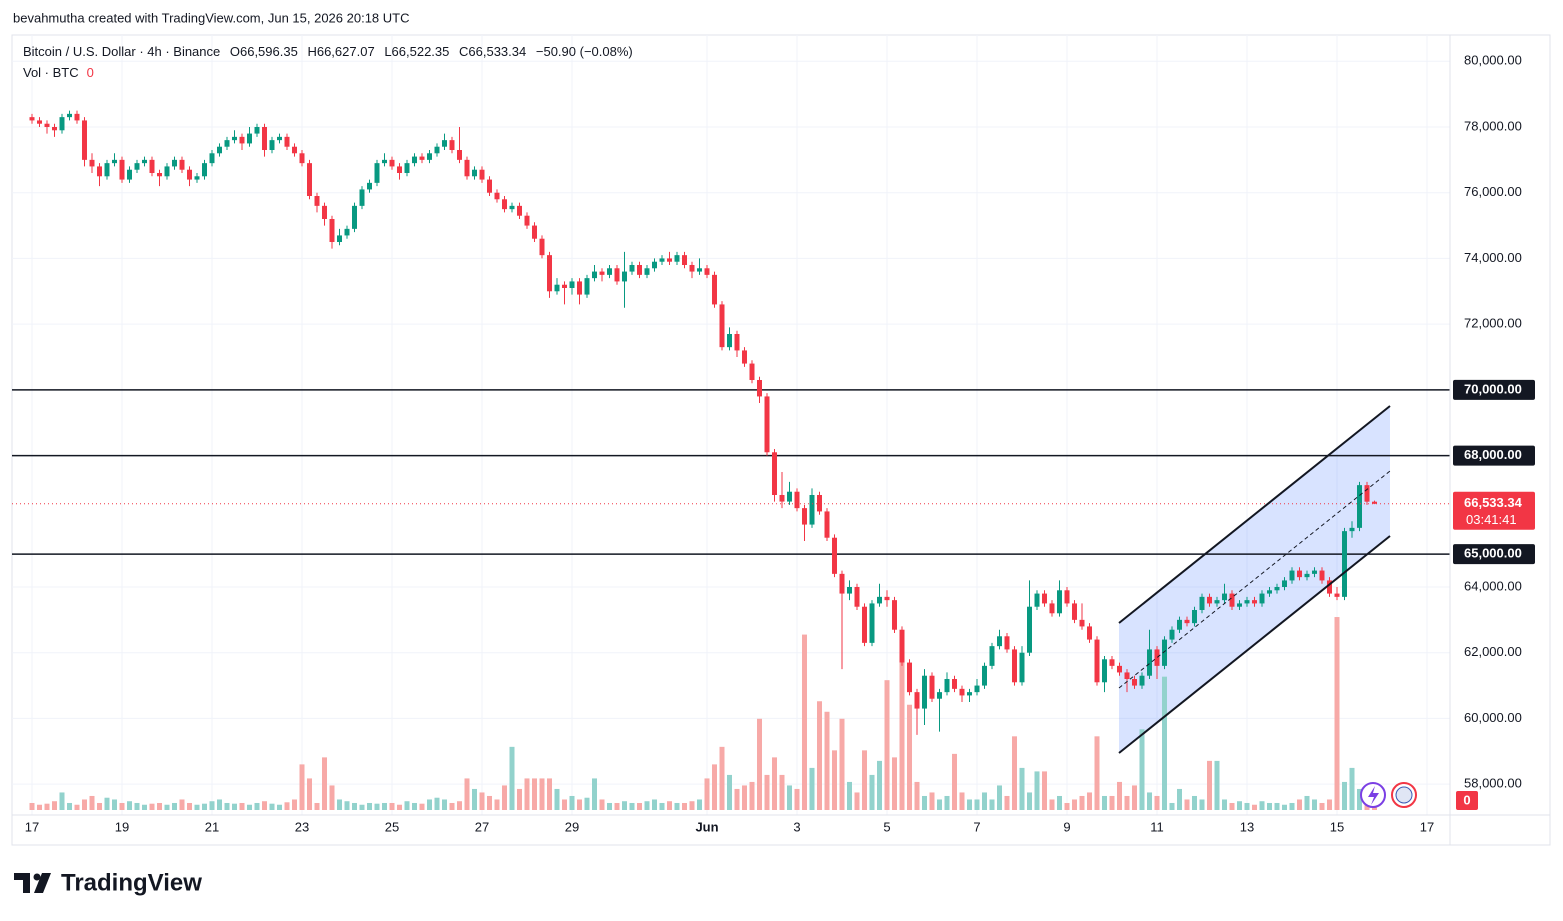  I want to click on x-tick-label: 19, so click(122, 826).